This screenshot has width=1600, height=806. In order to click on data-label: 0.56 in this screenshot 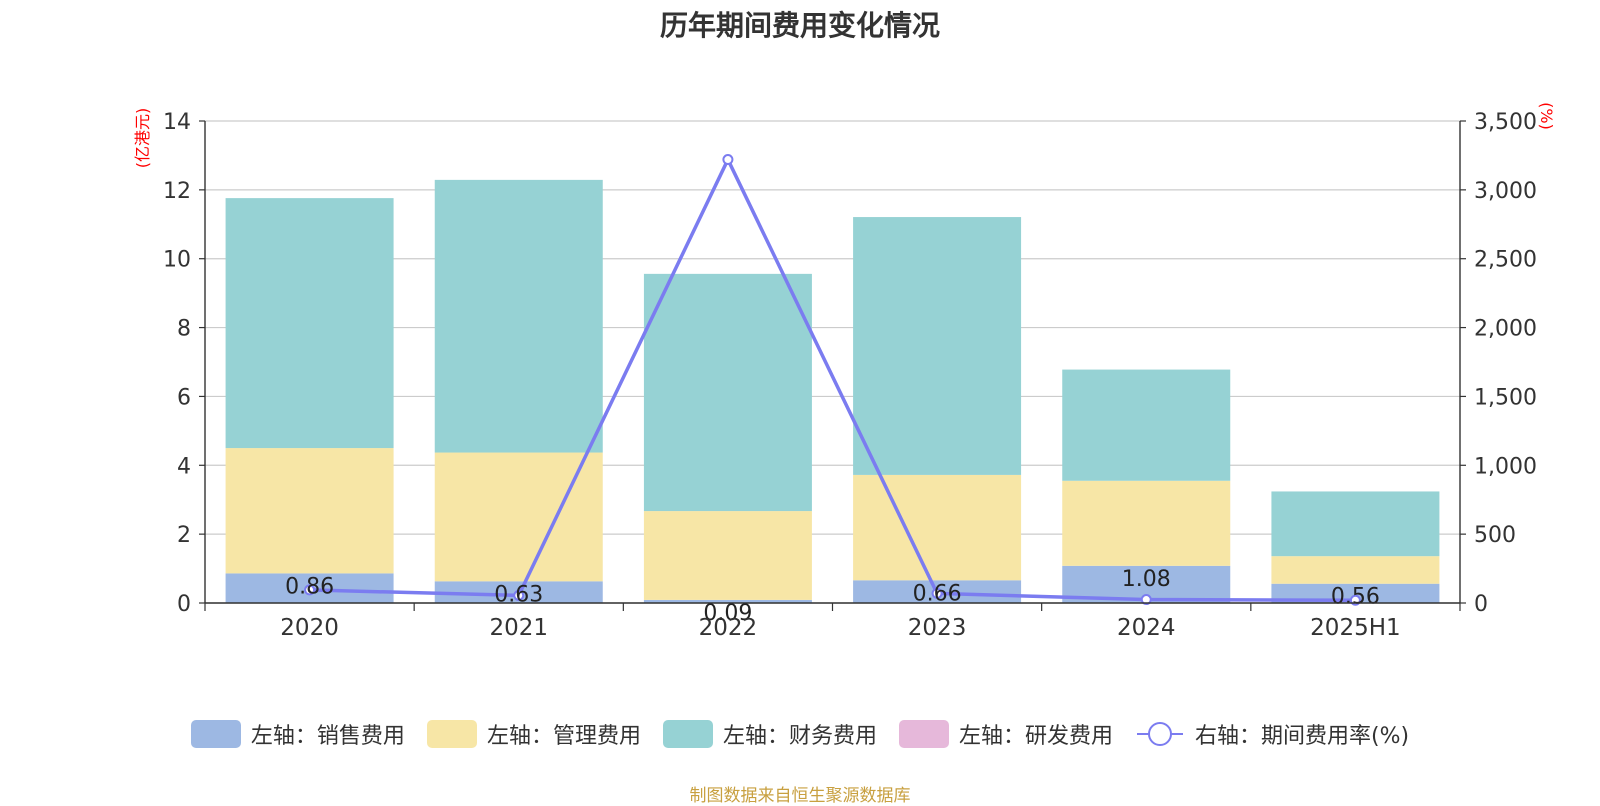, I will do `click(1355, 597)`.